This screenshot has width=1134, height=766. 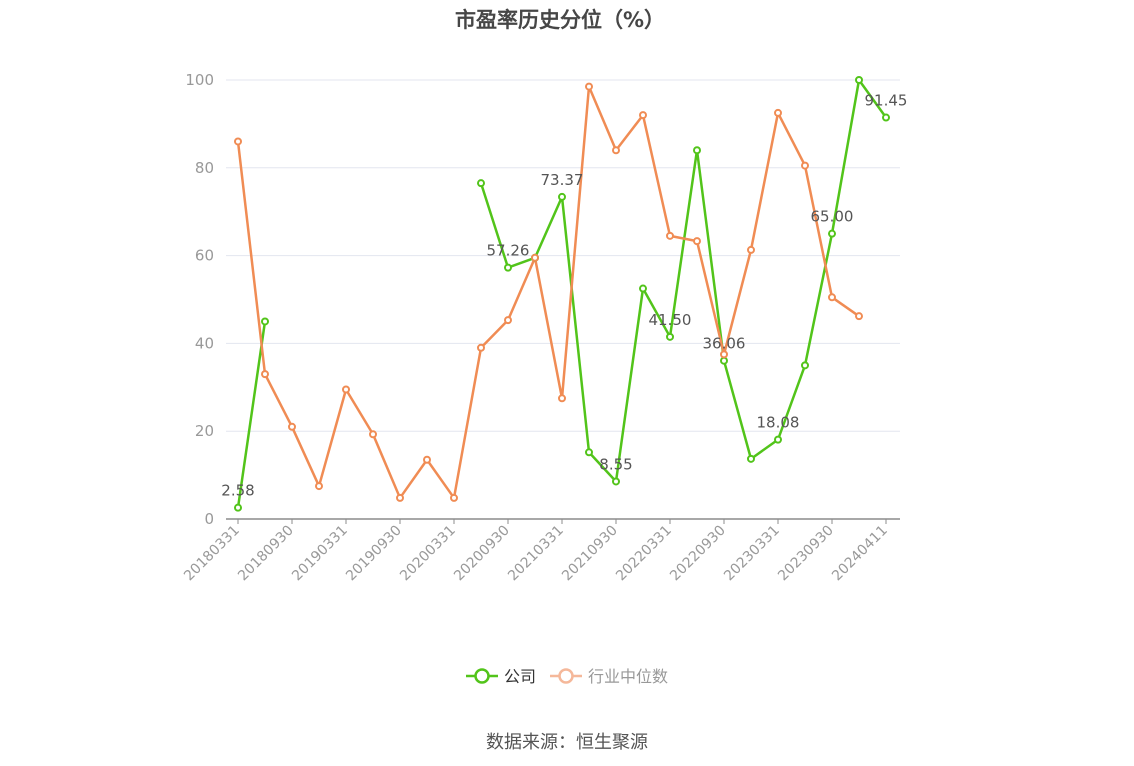 What do you see at coordinates (520, 676) in the screenshot?
I see `legend-label: 公司` at bounding box center [520, 676].